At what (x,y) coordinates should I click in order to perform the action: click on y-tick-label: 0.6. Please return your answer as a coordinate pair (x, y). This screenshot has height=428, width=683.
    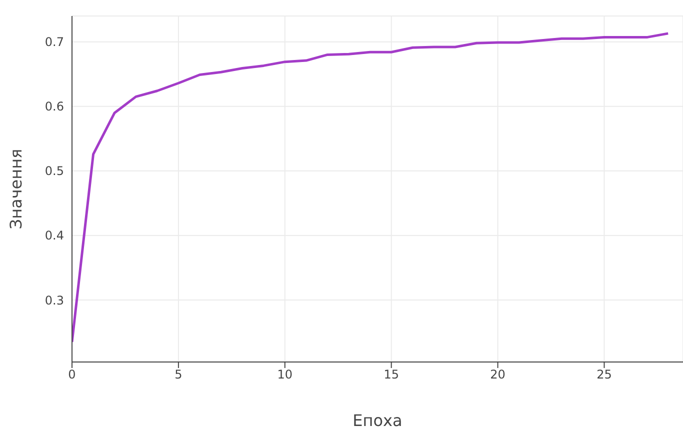
    Looking at the image, I should click on (54, 107).